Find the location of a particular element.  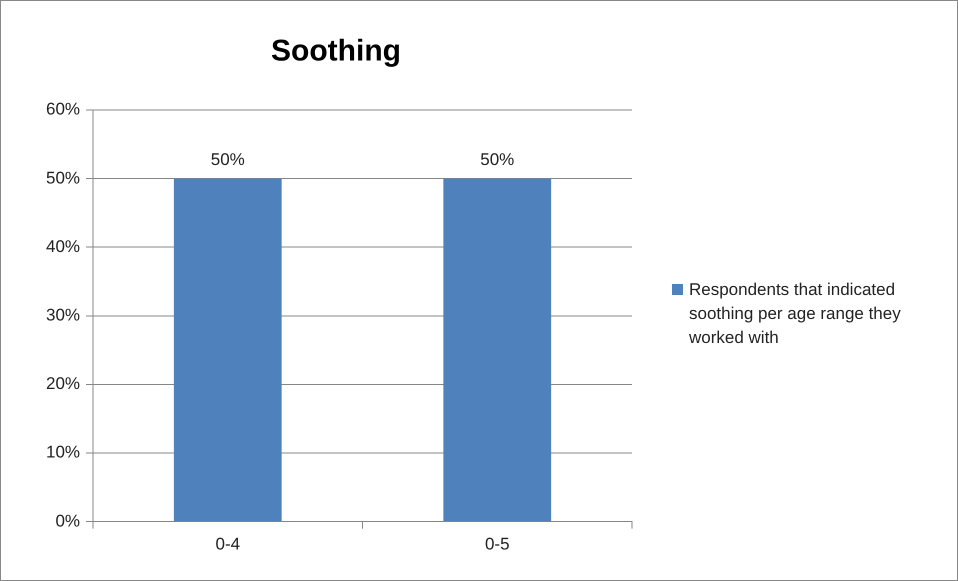

y-tick-label: 60% is located at coordinates (63, 109).